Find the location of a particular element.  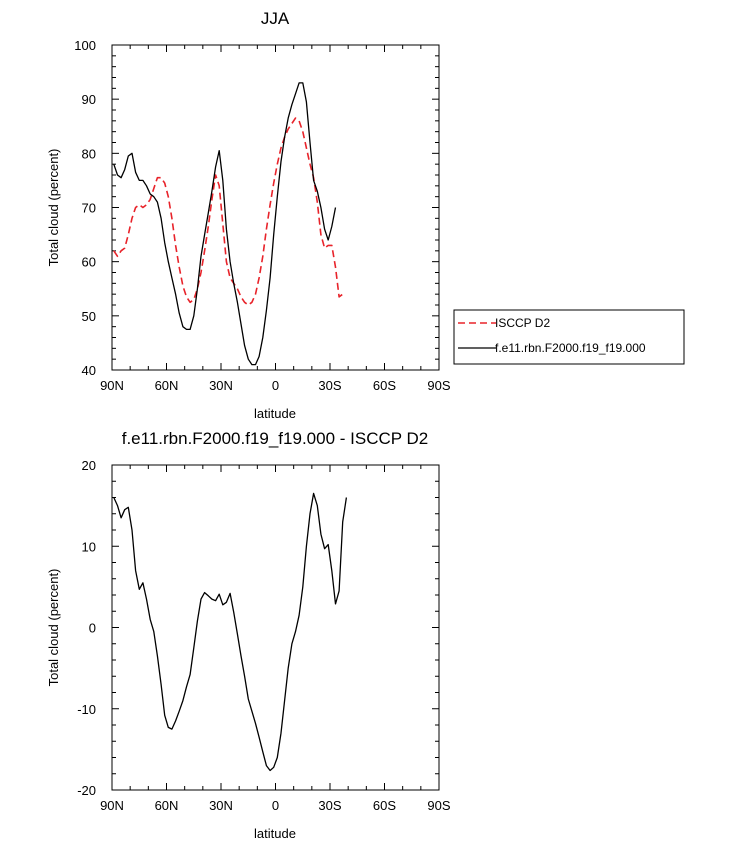

top-y-axis-label: Total cloud (percent) is located at coordinates (53, 208).